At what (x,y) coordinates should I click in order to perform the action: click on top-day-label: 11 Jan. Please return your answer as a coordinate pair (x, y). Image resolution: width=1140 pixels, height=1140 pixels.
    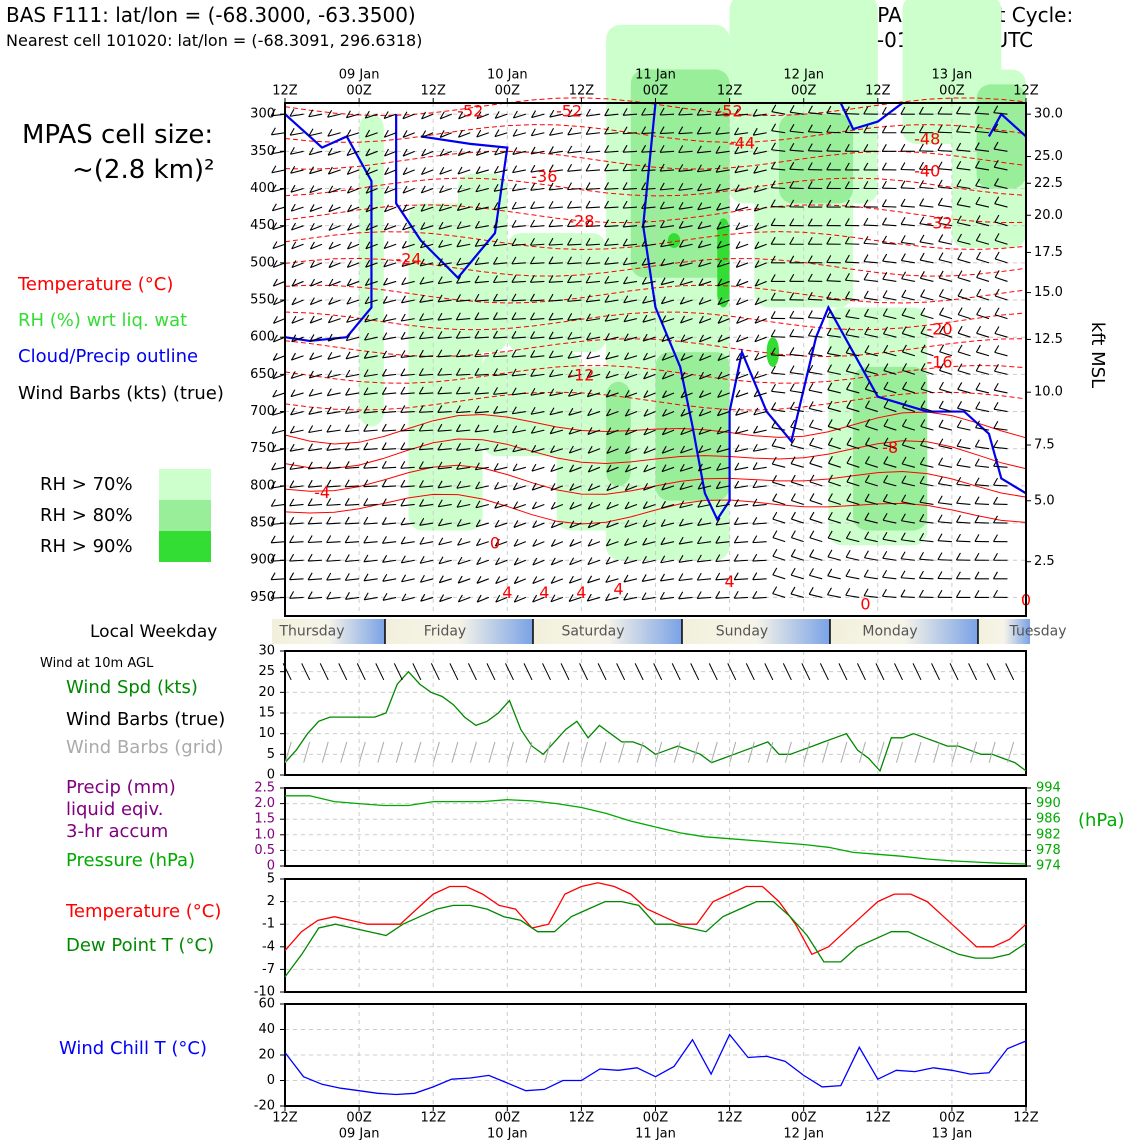
    Looking at the image, I should click on (655, 75).